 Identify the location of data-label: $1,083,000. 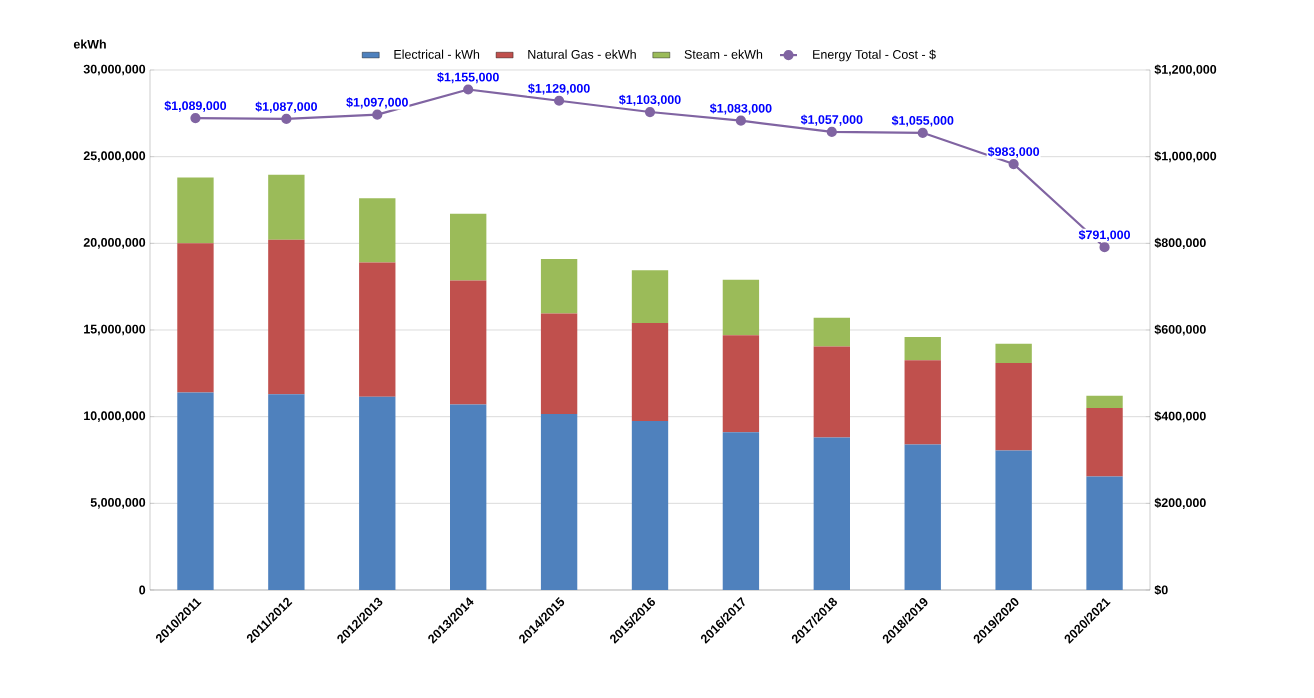
(740, 109).